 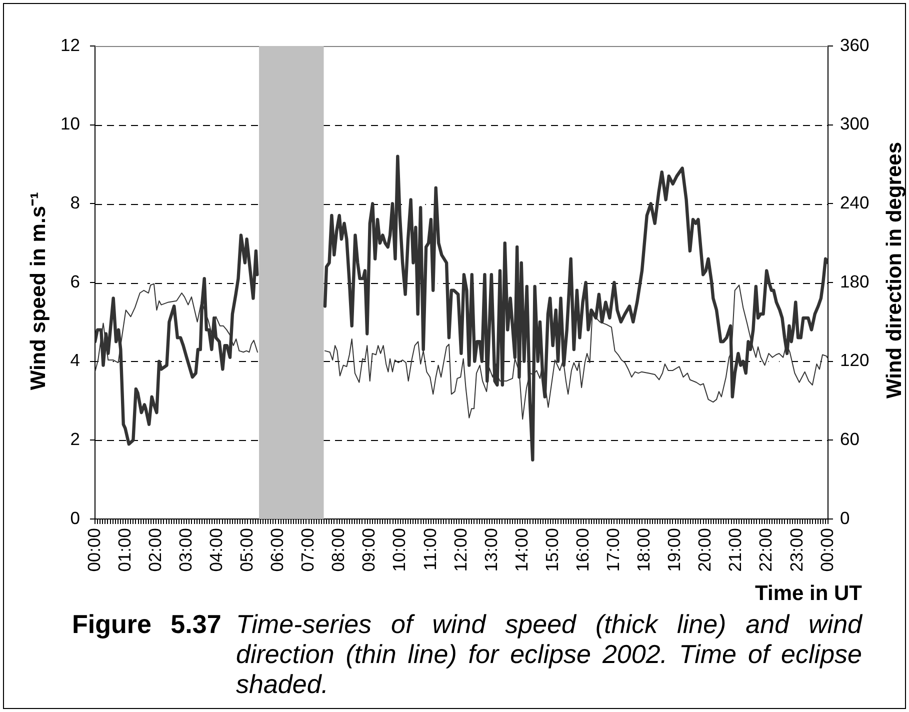 I want to click on y2-tick-label: 360, so click(x=855, y=44).